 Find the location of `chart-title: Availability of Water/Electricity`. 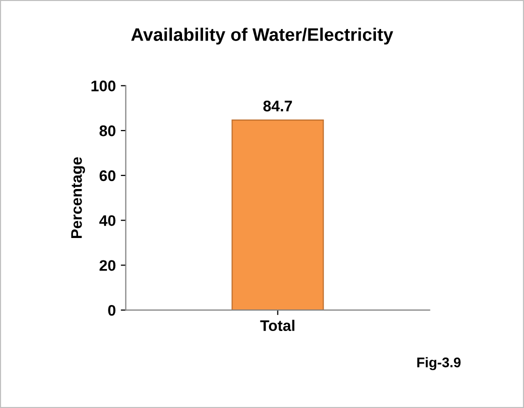

chart-title: Availability of Water/Electricity is located at coordinates (262, 36).